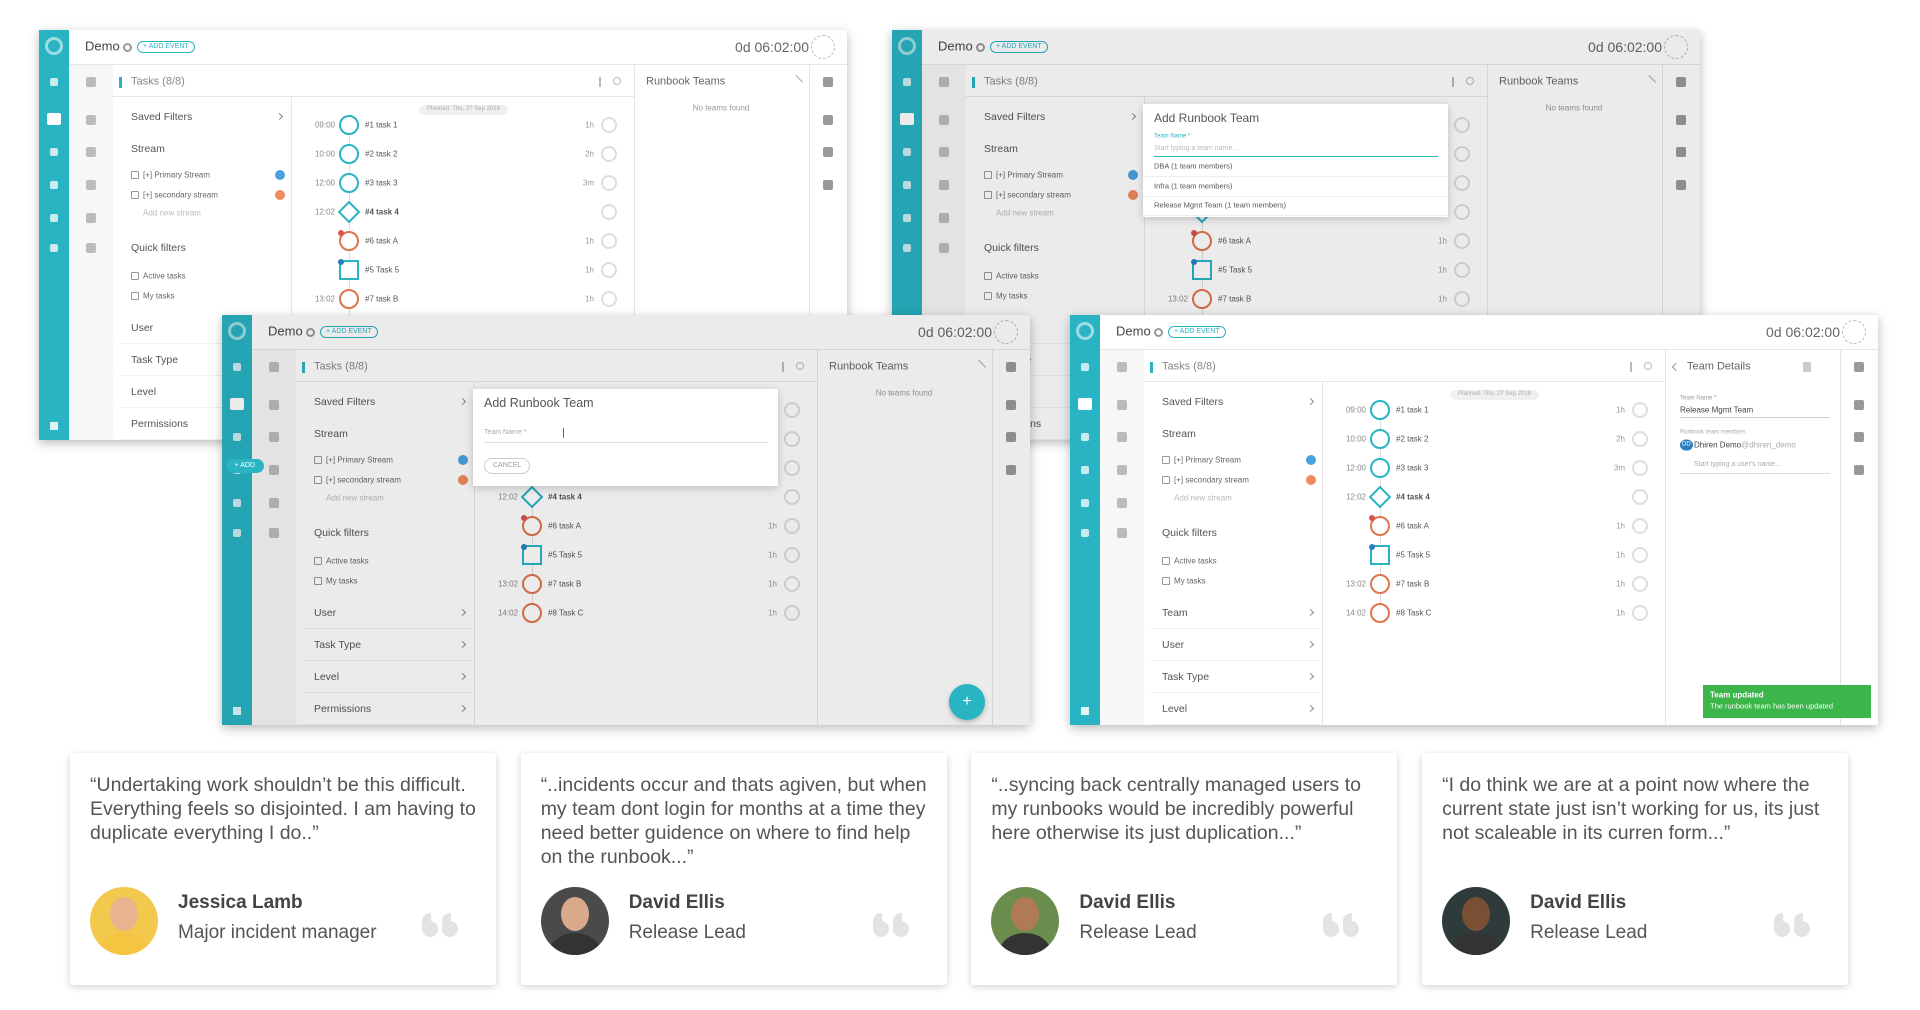  Describe the element at coordinates (381, 125) in the screenshot. I see `task-label: #1 task 1` at that location.